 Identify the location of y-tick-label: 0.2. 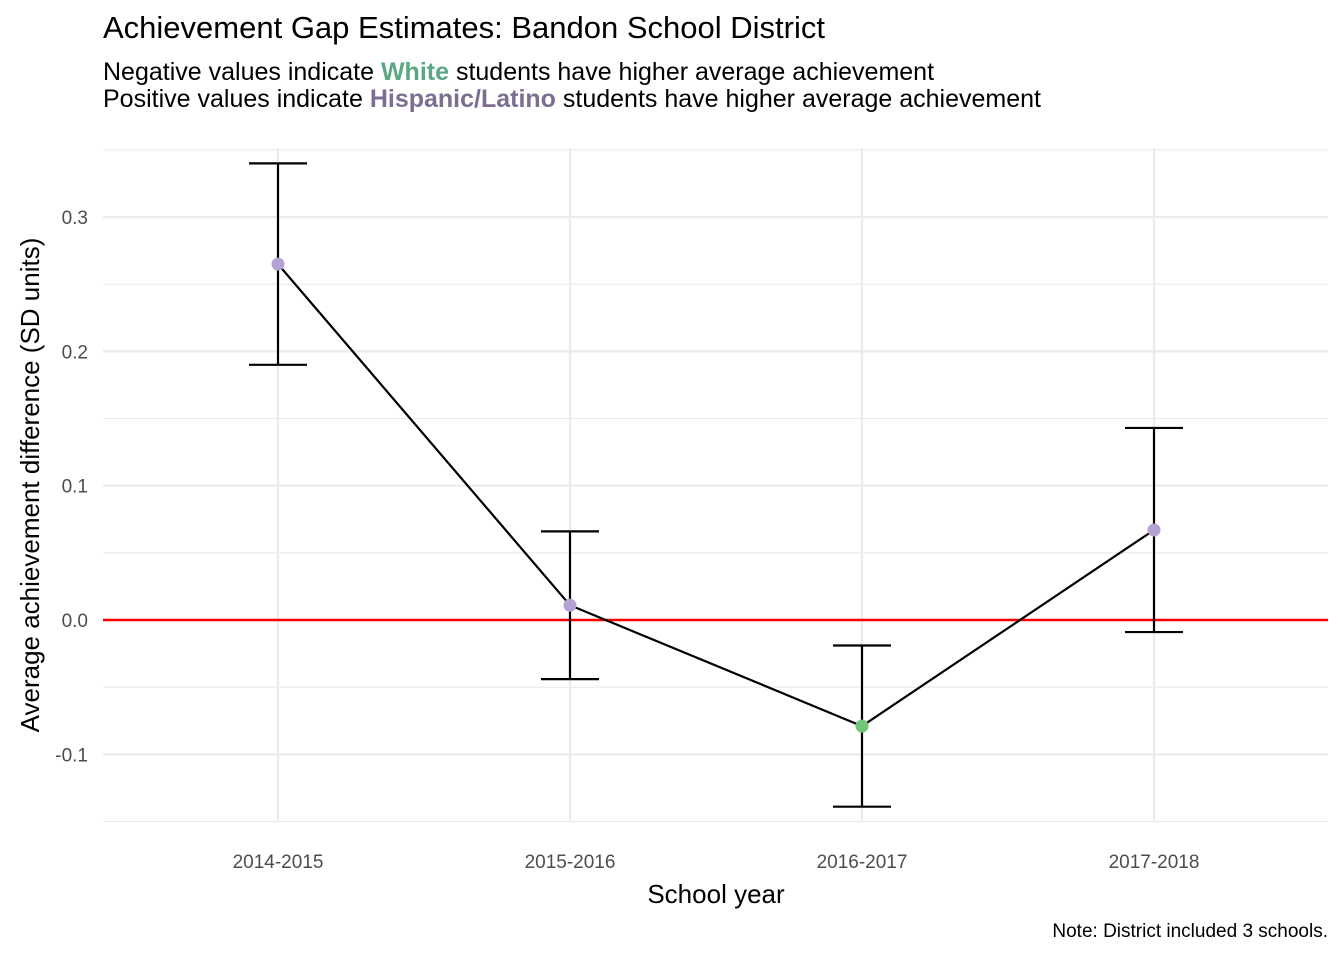
(75, 352).